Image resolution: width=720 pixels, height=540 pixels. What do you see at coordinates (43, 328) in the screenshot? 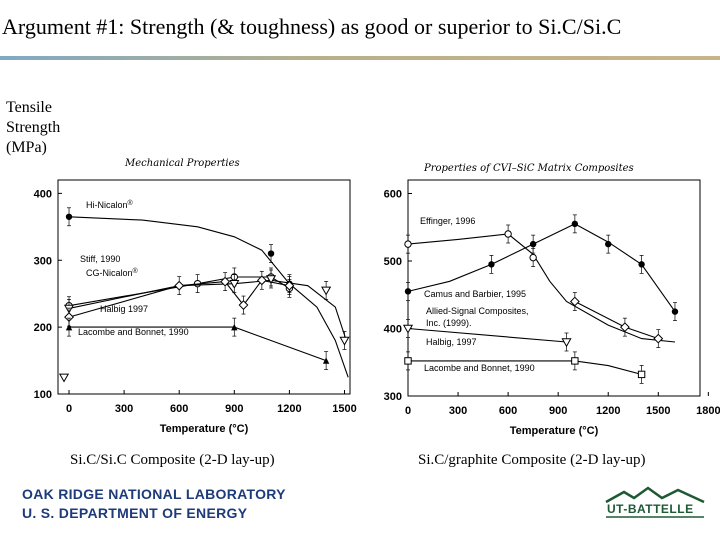
I see `y-tick-label: 200` at bounding box center [43, 328].